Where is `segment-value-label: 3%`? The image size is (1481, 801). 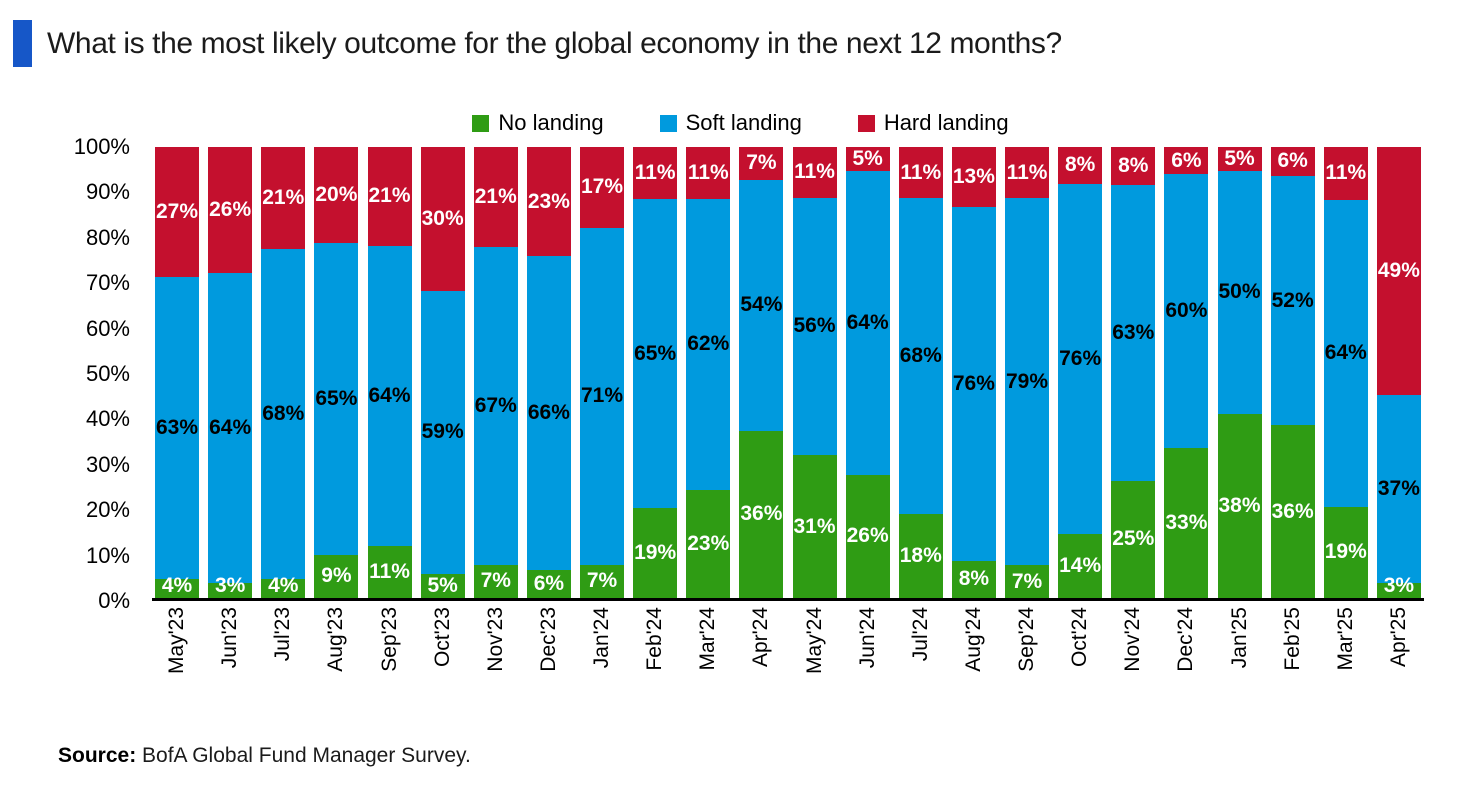
segment-value-label: 3% is located at coordinates (1399, 585).